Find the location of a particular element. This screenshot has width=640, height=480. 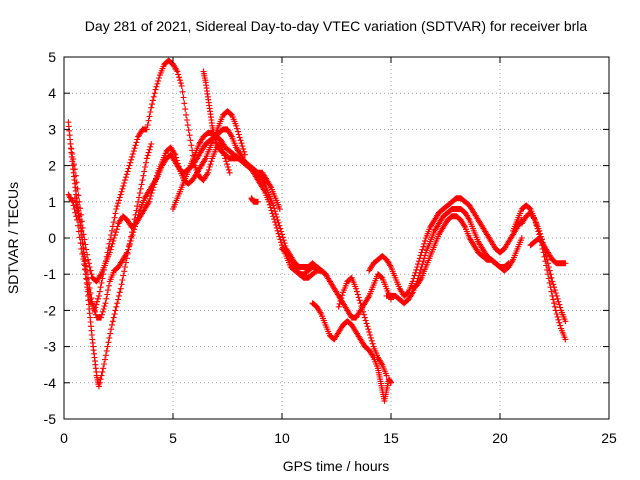

y-tick-label: -2 is located at coordinates (50, 310).